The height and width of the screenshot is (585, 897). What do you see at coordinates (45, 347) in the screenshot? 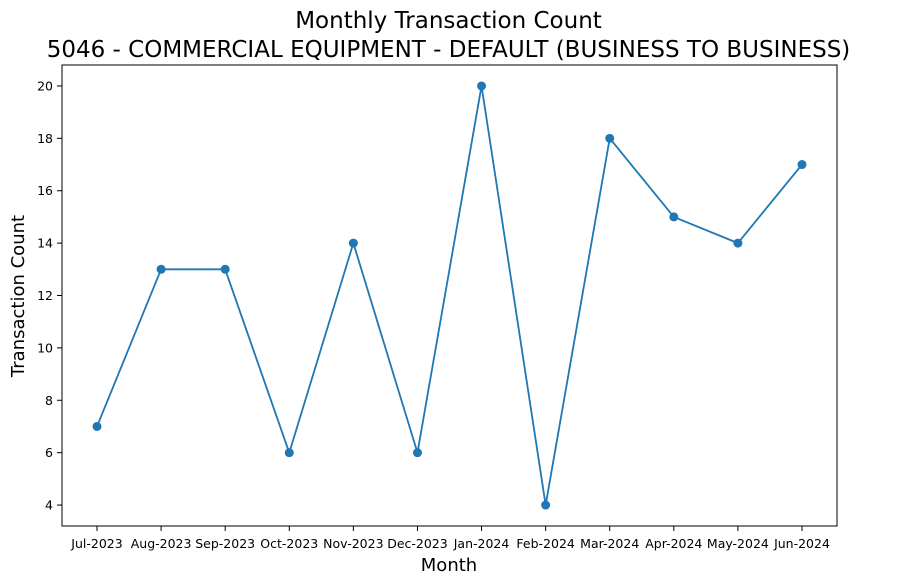
I see `y-tick-label: 10` at bounding box center [45, 347].